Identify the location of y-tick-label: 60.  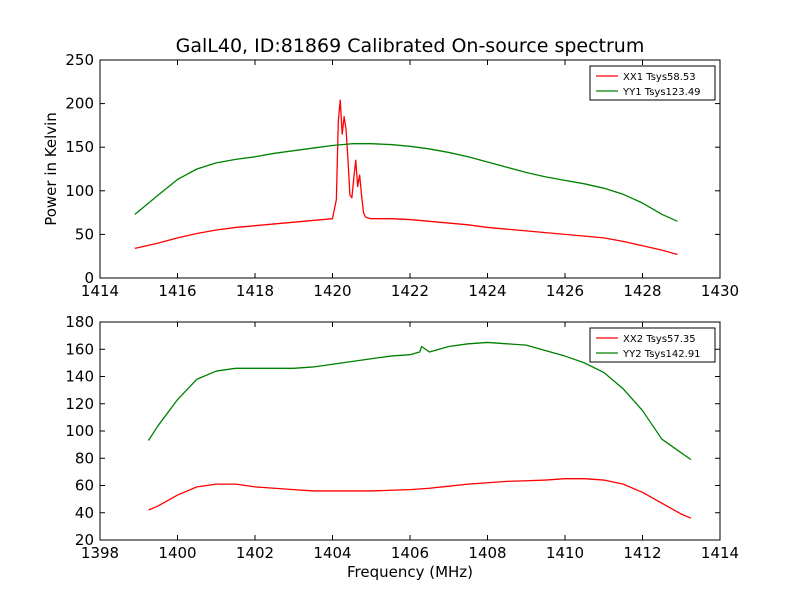
(84, 486).